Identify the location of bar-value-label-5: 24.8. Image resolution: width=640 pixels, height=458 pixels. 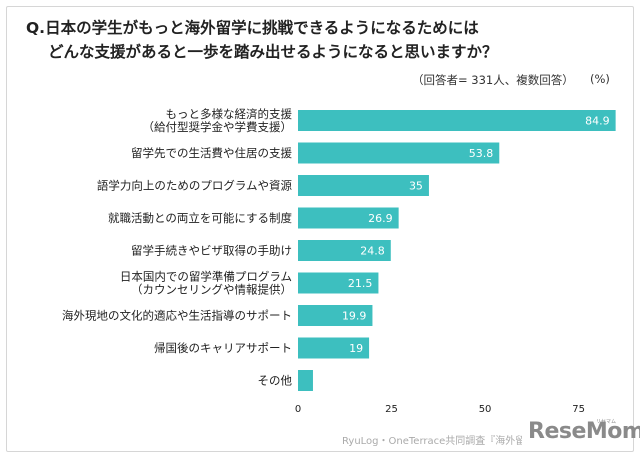
(372, 251).